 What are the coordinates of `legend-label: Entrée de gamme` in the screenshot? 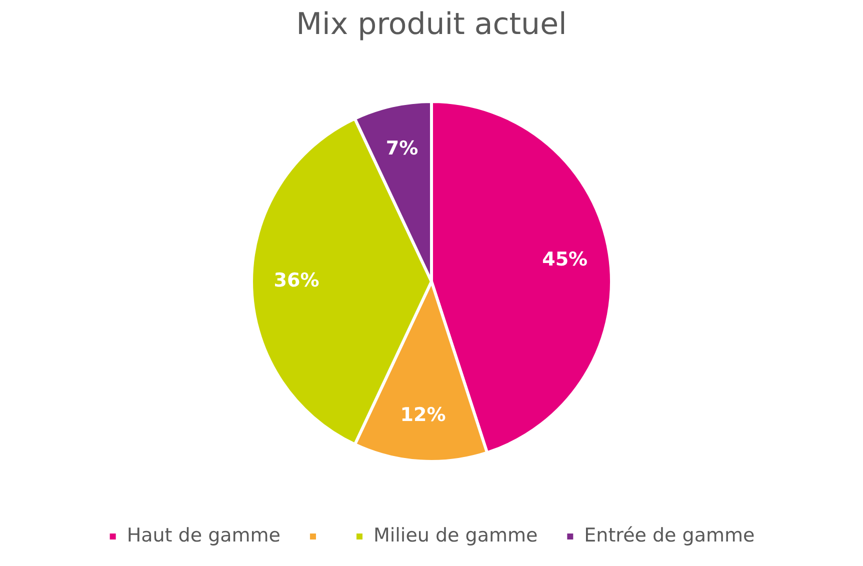 It's located at (669, 535).